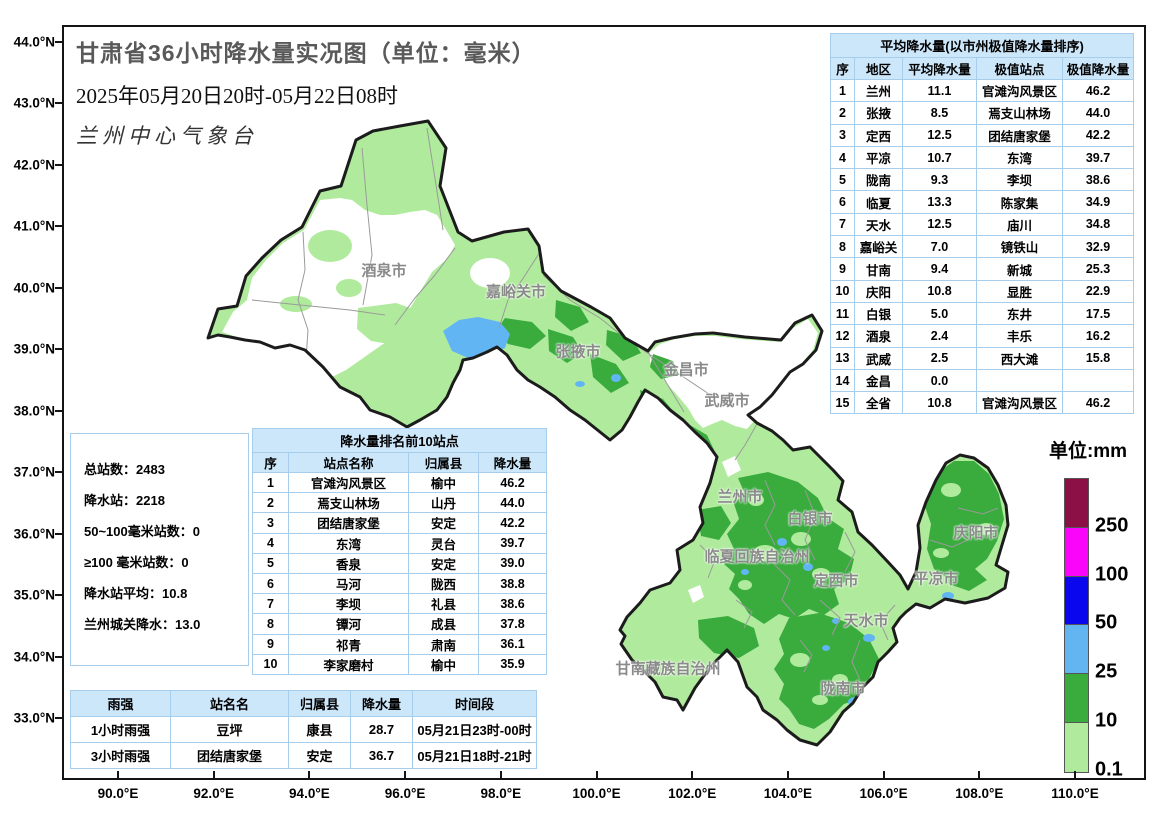  I want to click on map-label: 天水市, so click(866, 621).